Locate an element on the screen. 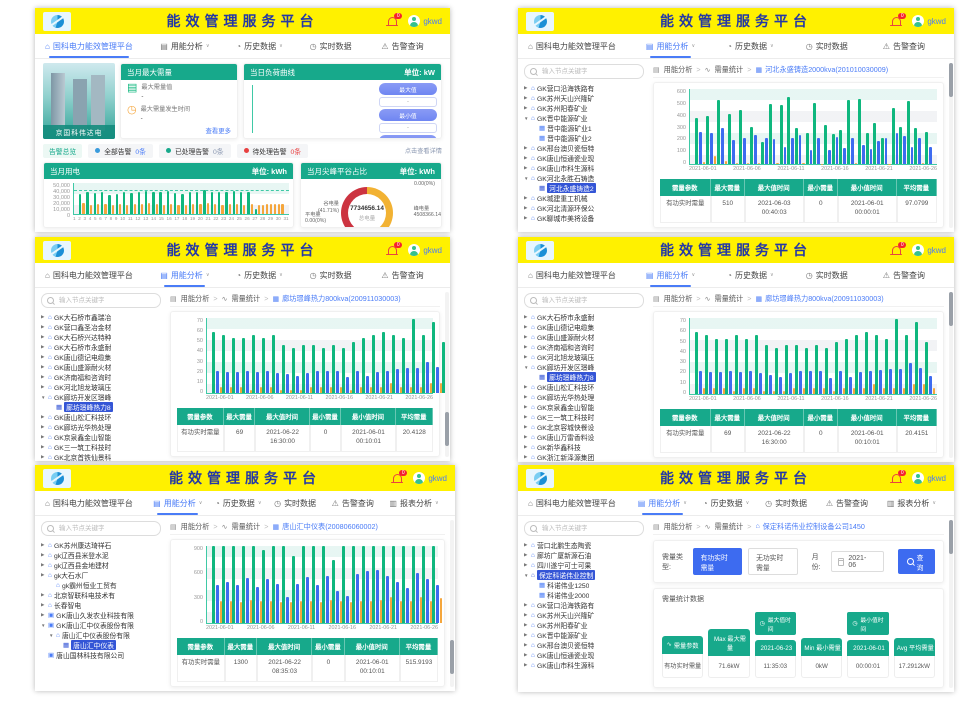 This screenshot has width=979, height=710. active-demand-toggle: 有功实时需量 is located at coordinates (717, 561).